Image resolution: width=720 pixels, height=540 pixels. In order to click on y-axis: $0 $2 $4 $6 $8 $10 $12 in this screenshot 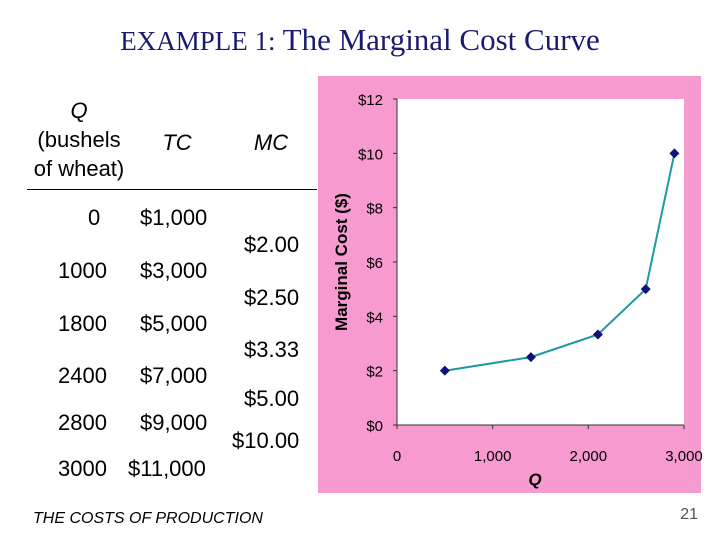, I will do `click(378, 263)`.